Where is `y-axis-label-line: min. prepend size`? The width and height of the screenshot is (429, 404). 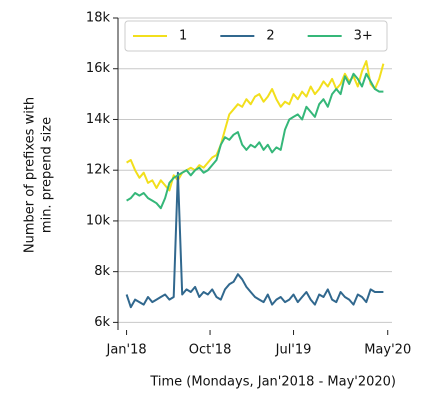 y-axis-label-line: min. prepend size is located at coordinates (47, 175).